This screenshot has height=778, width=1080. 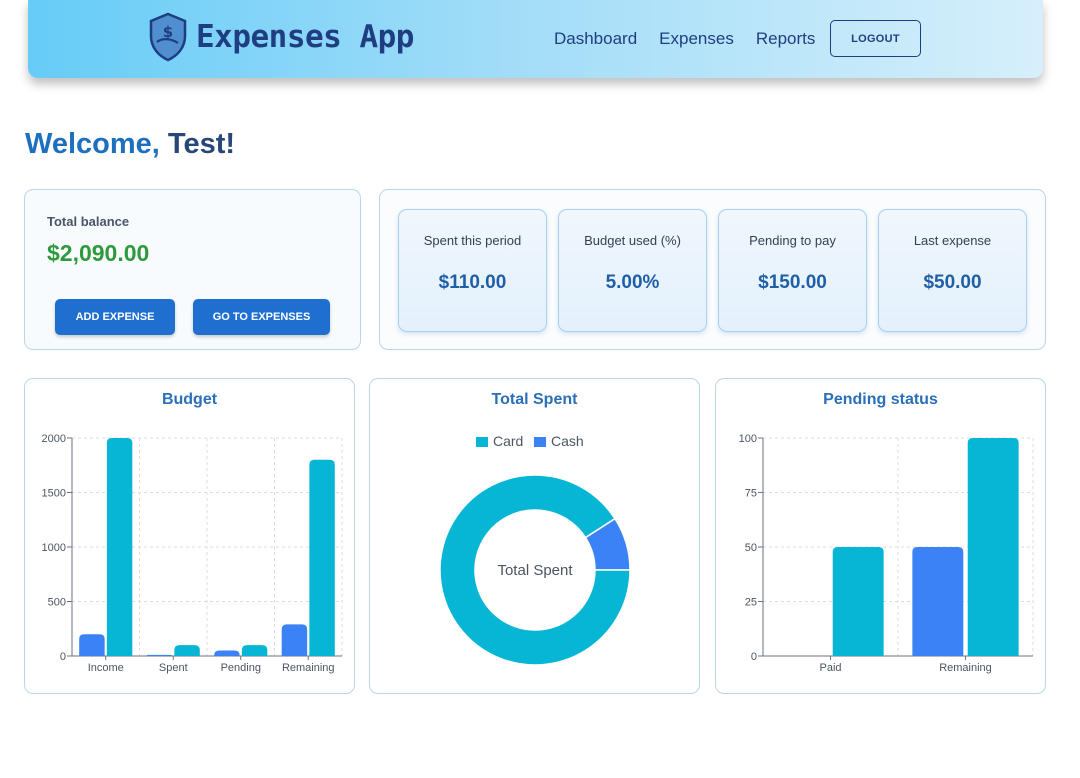 What do you see at coordinates (785, 38) in the screenshot?
I see `nav-reports: Reports` at bounding box center [785, 38].